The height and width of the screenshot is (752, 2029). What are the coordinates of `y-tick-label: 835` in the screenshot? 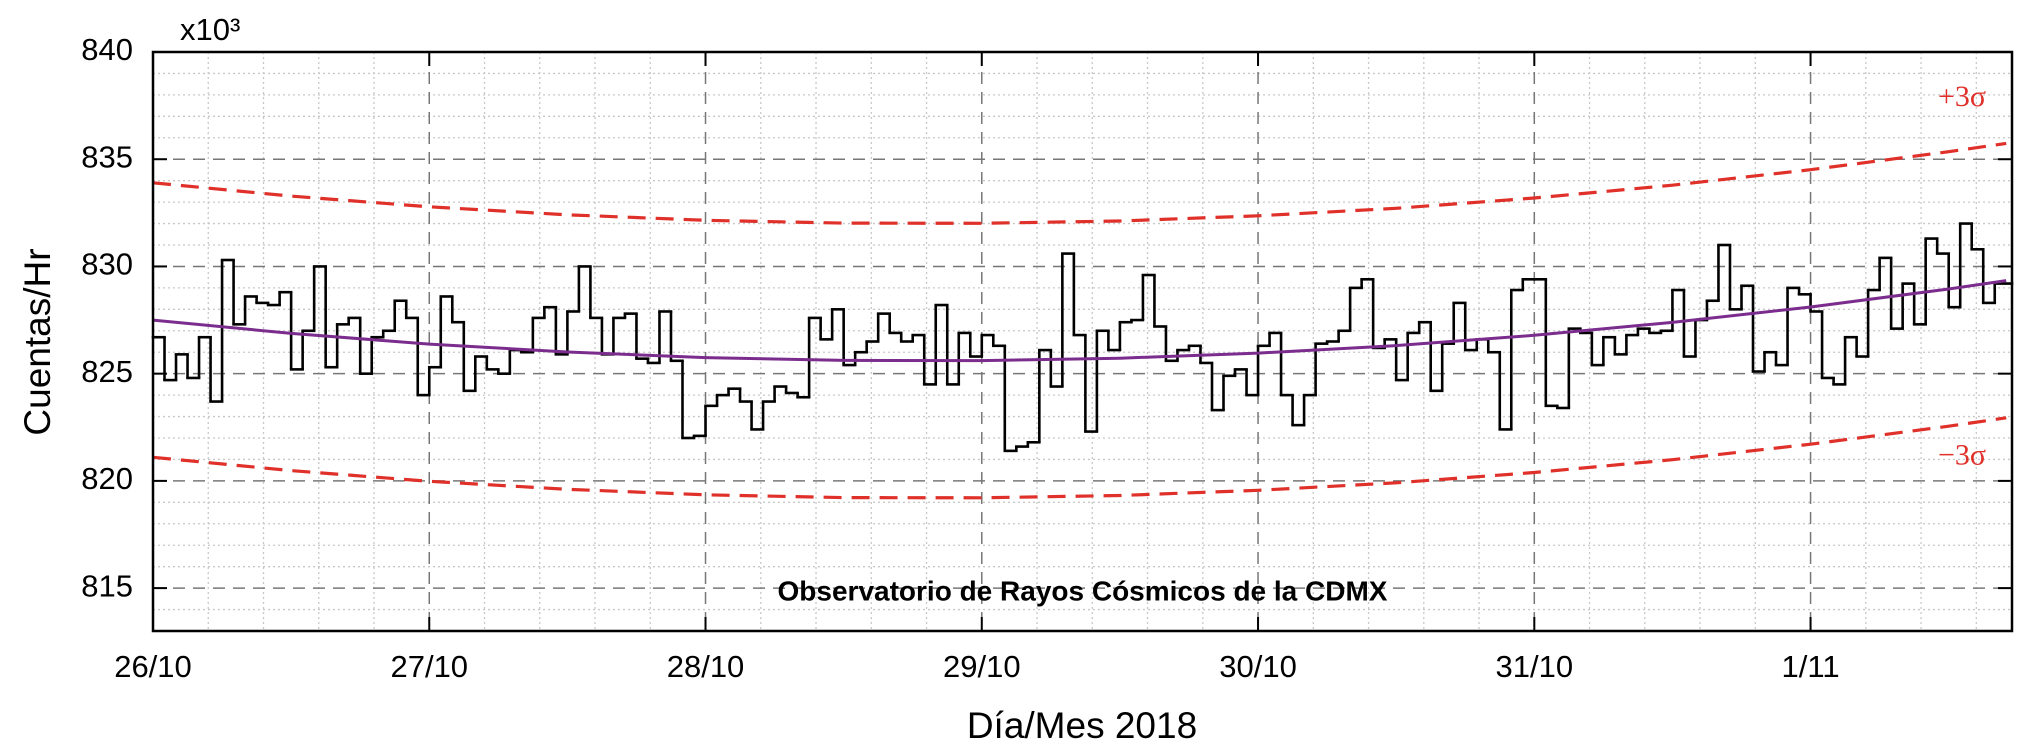 It's located at (107, 156).